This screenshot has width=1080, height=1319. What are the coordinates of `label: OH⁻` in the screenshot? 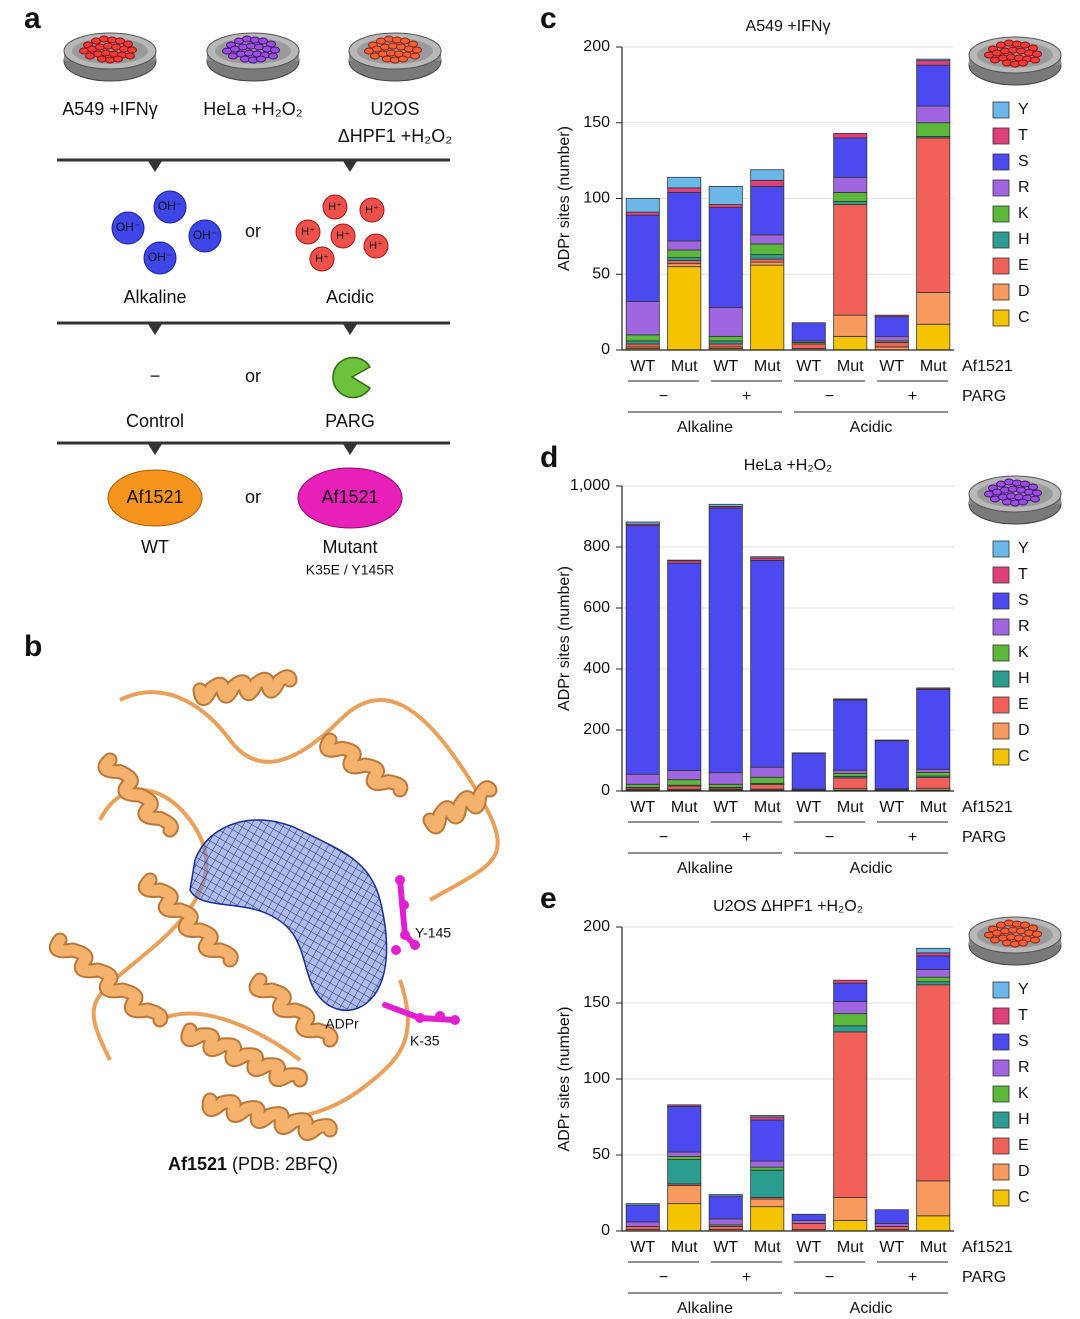 It's located at (128, 227).